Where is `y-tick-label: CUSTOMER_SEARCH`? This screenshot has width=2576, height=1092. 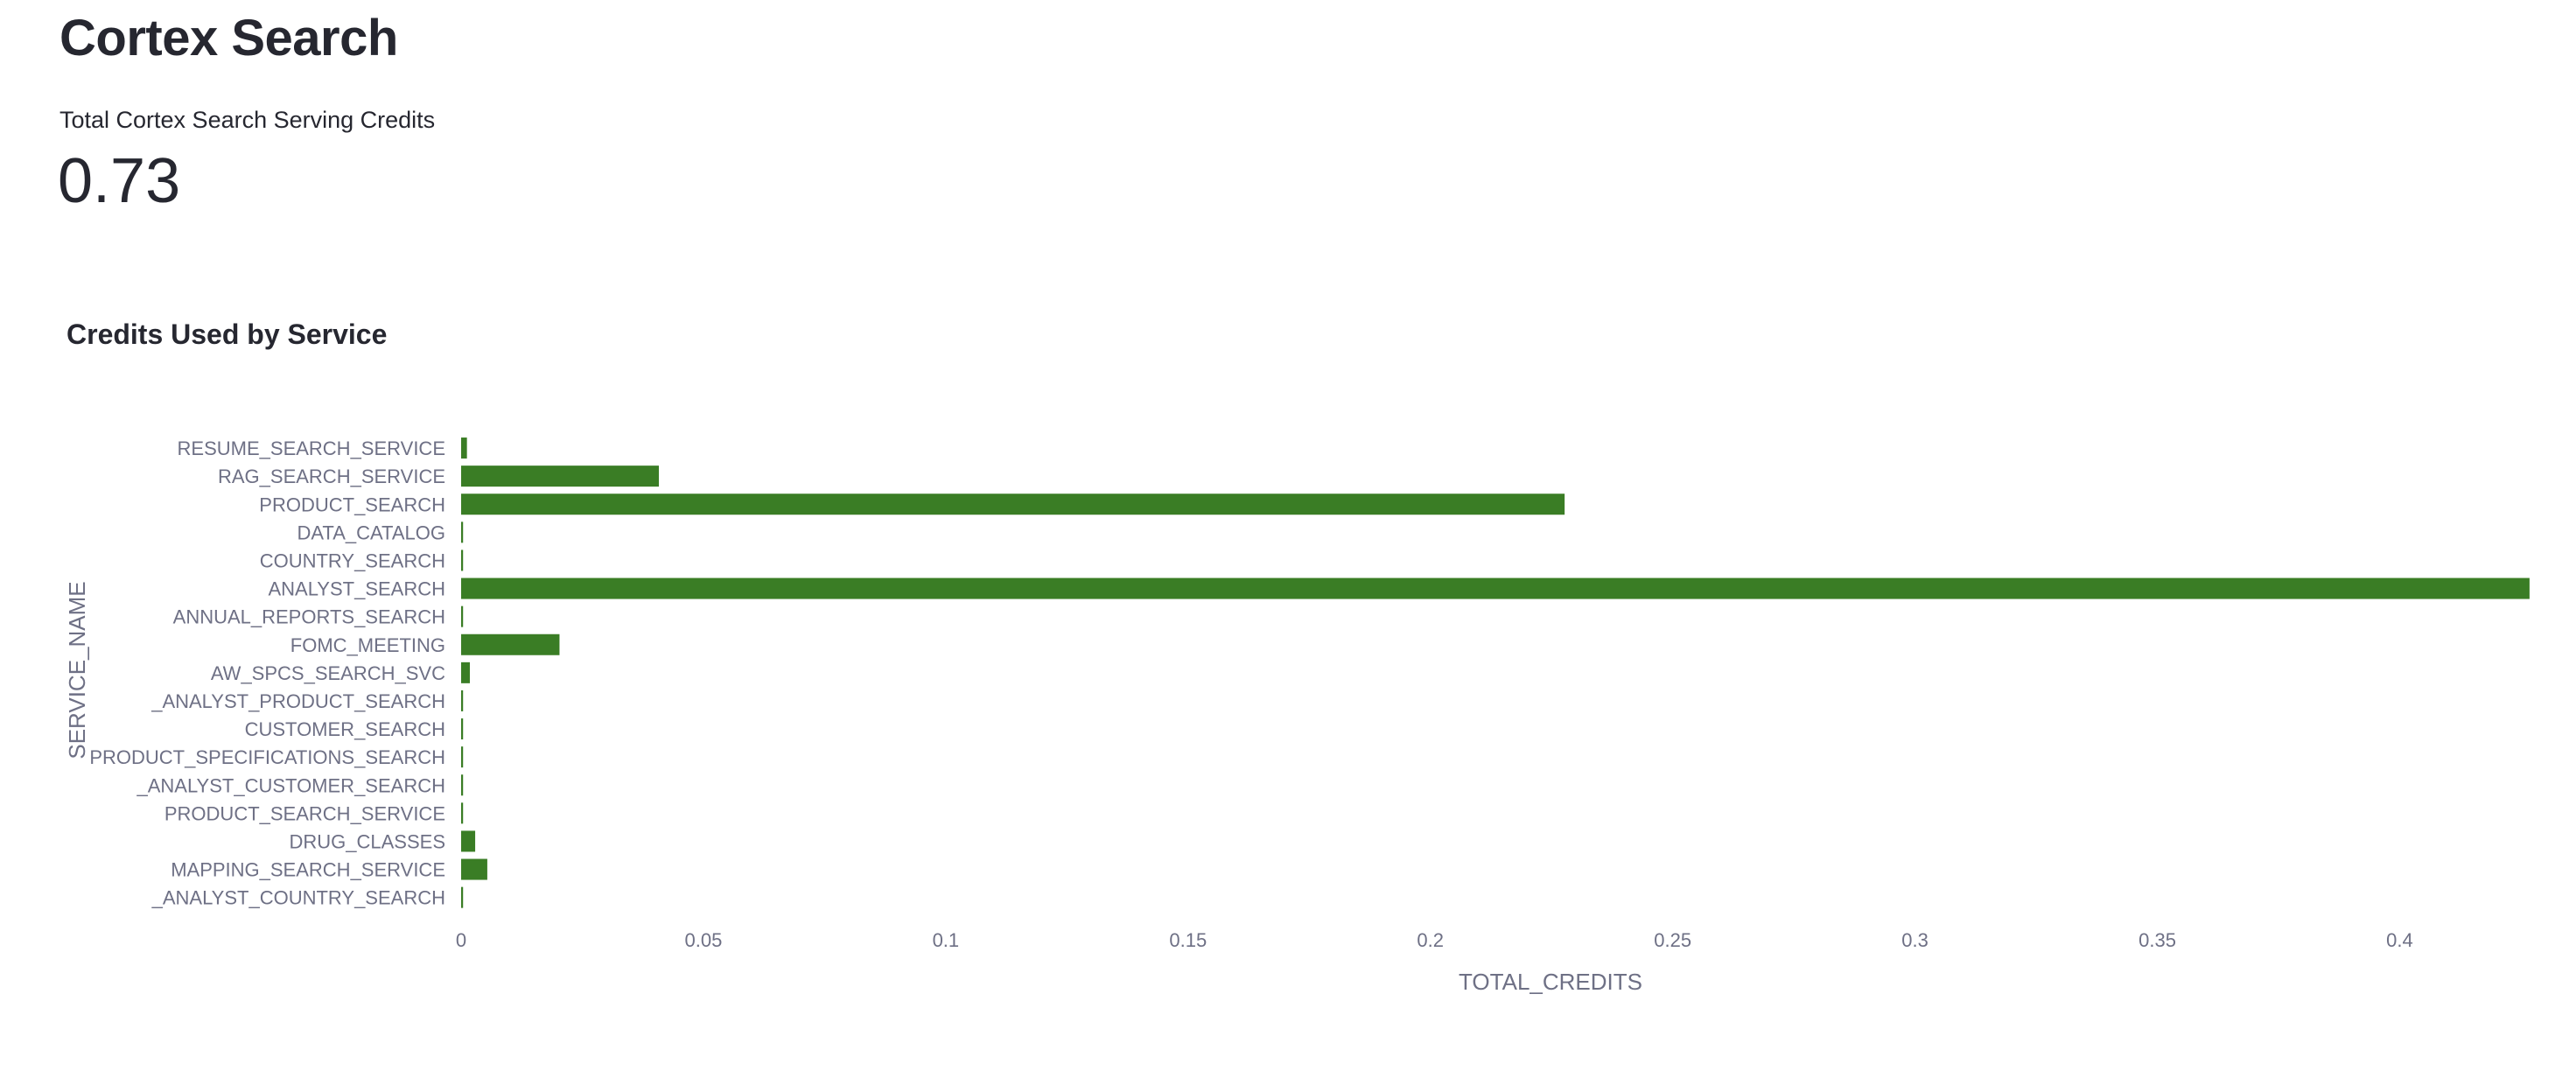 y-tick-label: CUSTOMER_SEARCH is located at coordinates (345, 729).